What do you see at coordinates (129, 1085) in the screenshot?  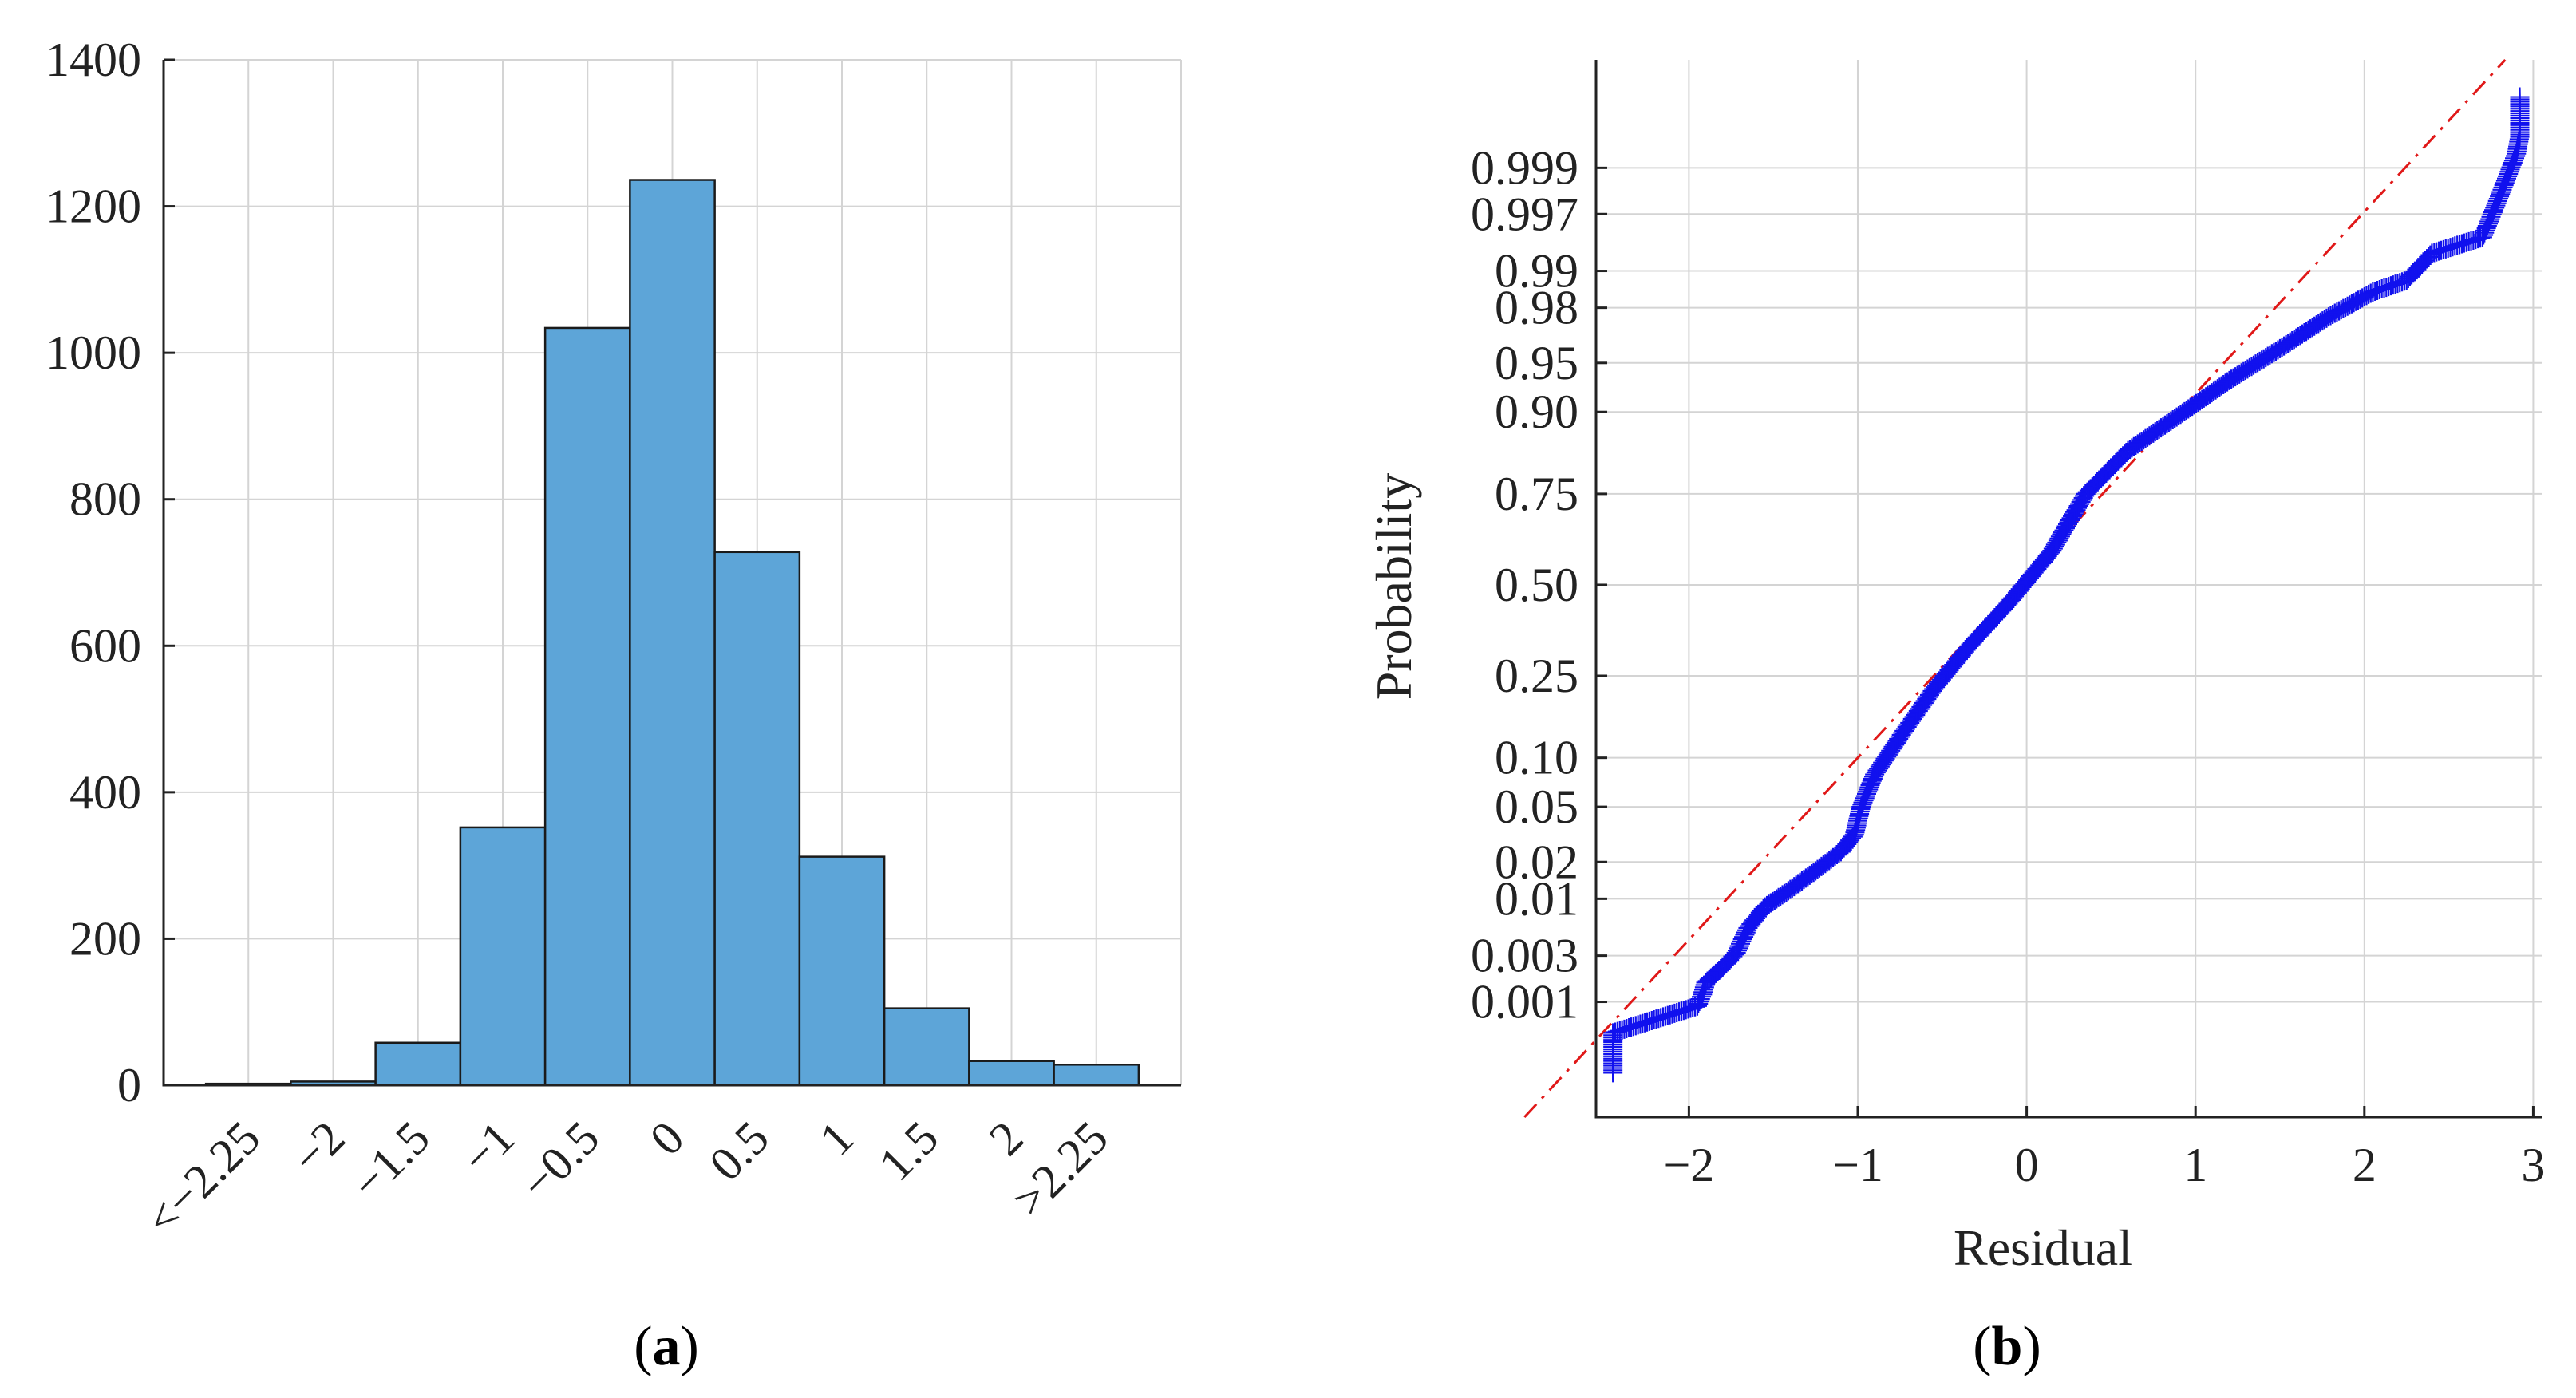 I see `histogram-y-tick-label: 0` at bounding box center [129, 1085].